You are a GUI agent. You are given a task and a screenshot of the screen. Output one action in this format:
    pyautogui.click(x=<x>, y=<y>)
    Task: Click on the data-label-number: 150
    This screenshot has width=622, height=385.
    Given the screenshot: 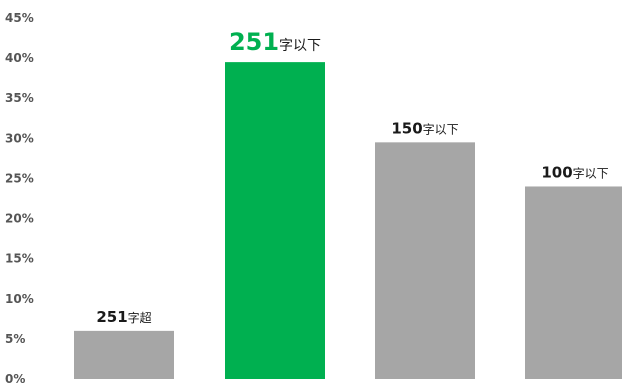 What is the action you would take?
    pyautogui.click(x=406, y=128)
    